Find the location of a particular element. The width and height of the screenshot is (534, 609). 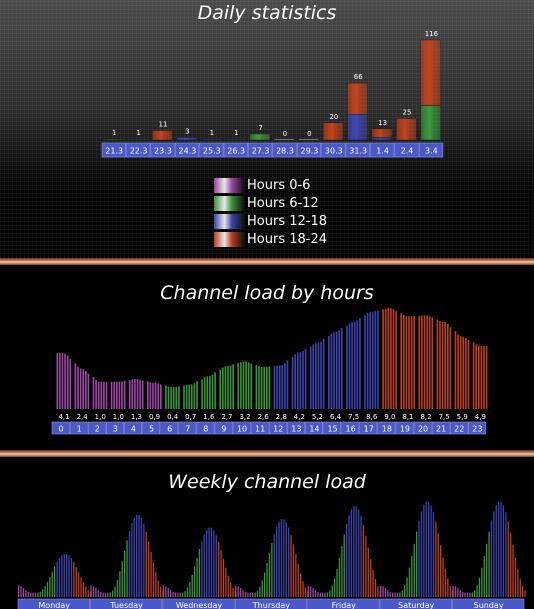

daily-value-label: 0 is located at coordinates (309, 134).